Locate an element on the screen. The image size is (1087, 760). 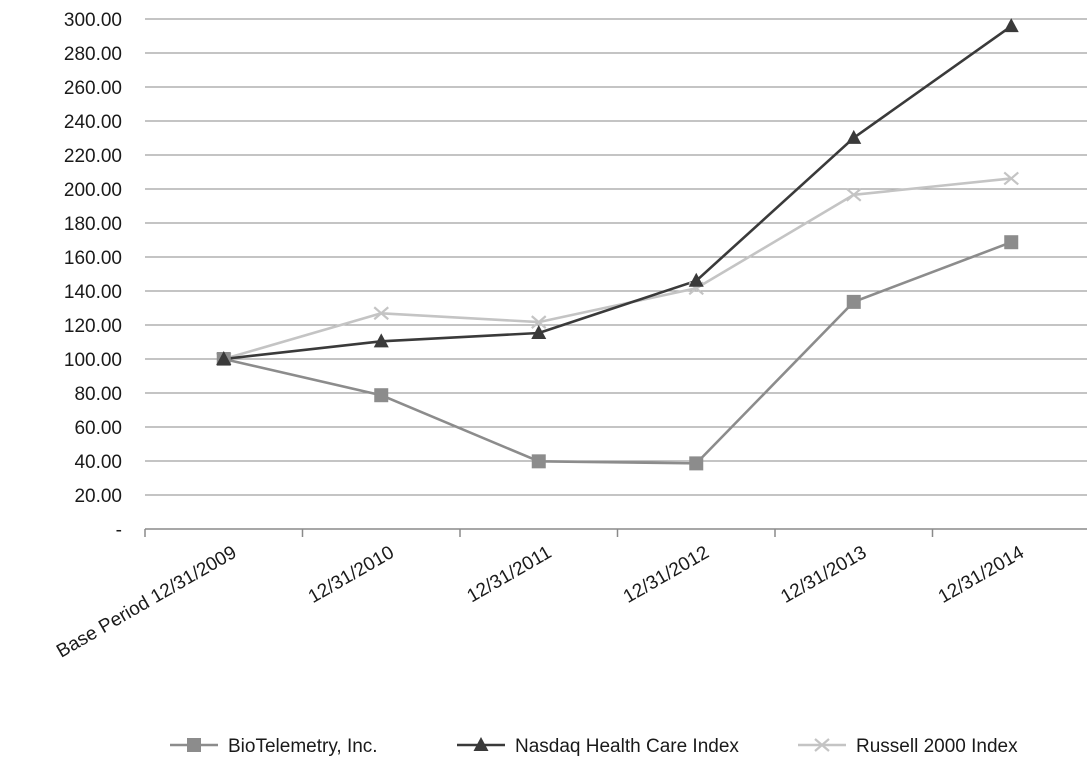
y-tick-label: 260.00 is located at coordinates (93, 88).